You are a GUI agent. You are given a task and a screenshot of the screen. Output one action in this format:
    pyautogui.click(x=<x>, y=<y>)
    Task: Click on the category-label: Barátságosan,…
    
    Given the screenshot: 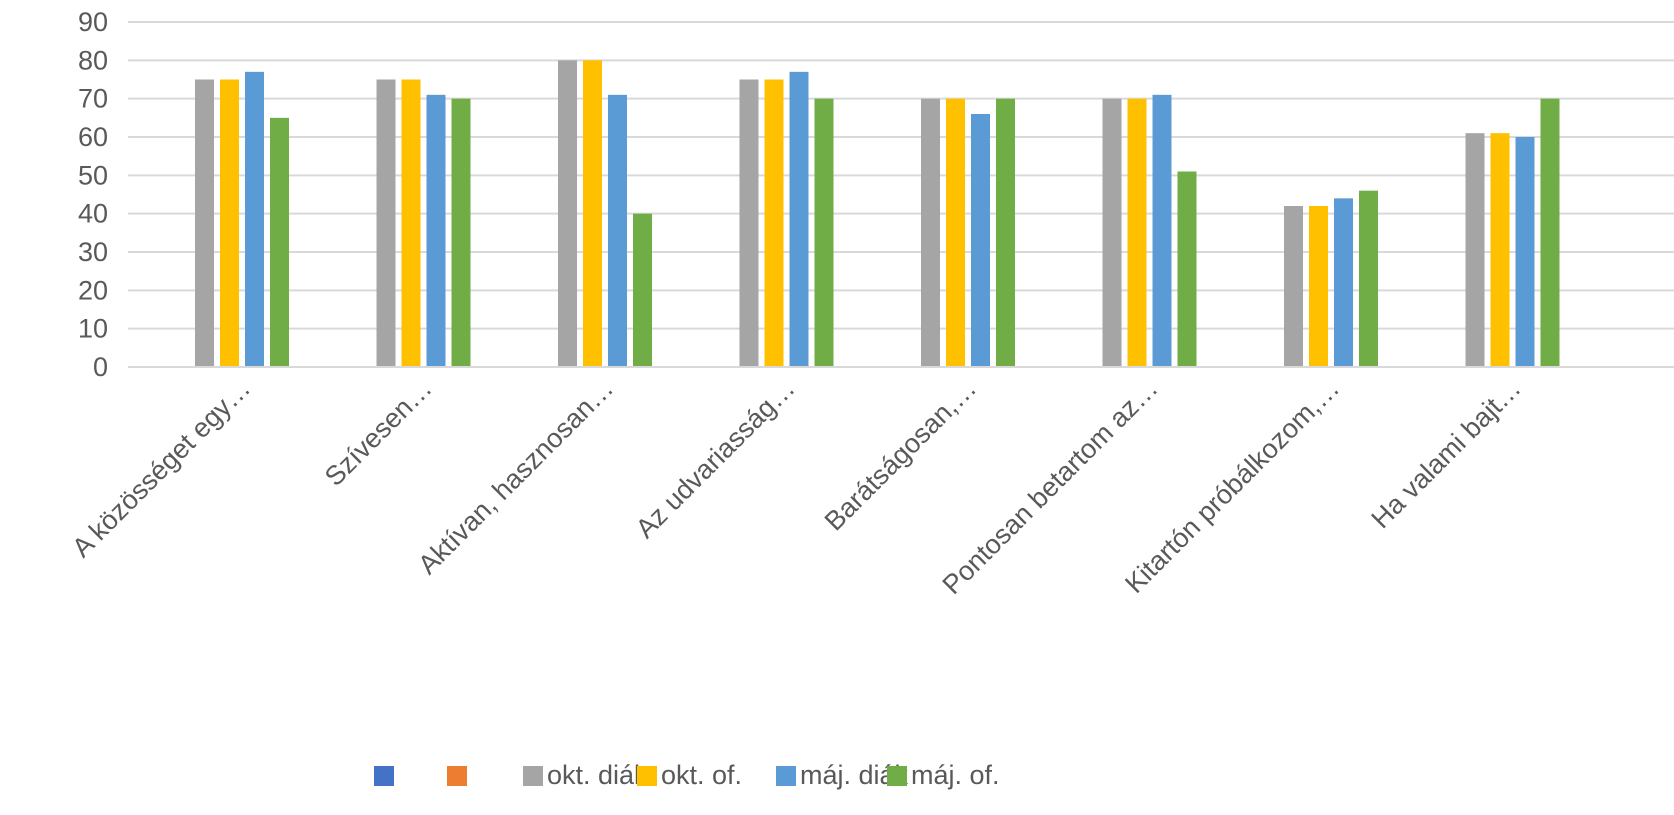 What is the action you would take?
    pyautogui.click(x=900, y=454)
    